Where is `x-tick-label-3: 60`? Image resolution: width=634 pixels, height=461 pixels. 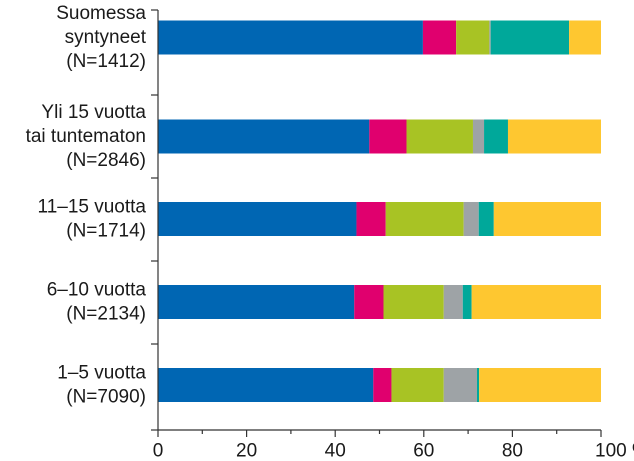 x-tick-label-3: 60 is located at coordinates (423, 451).